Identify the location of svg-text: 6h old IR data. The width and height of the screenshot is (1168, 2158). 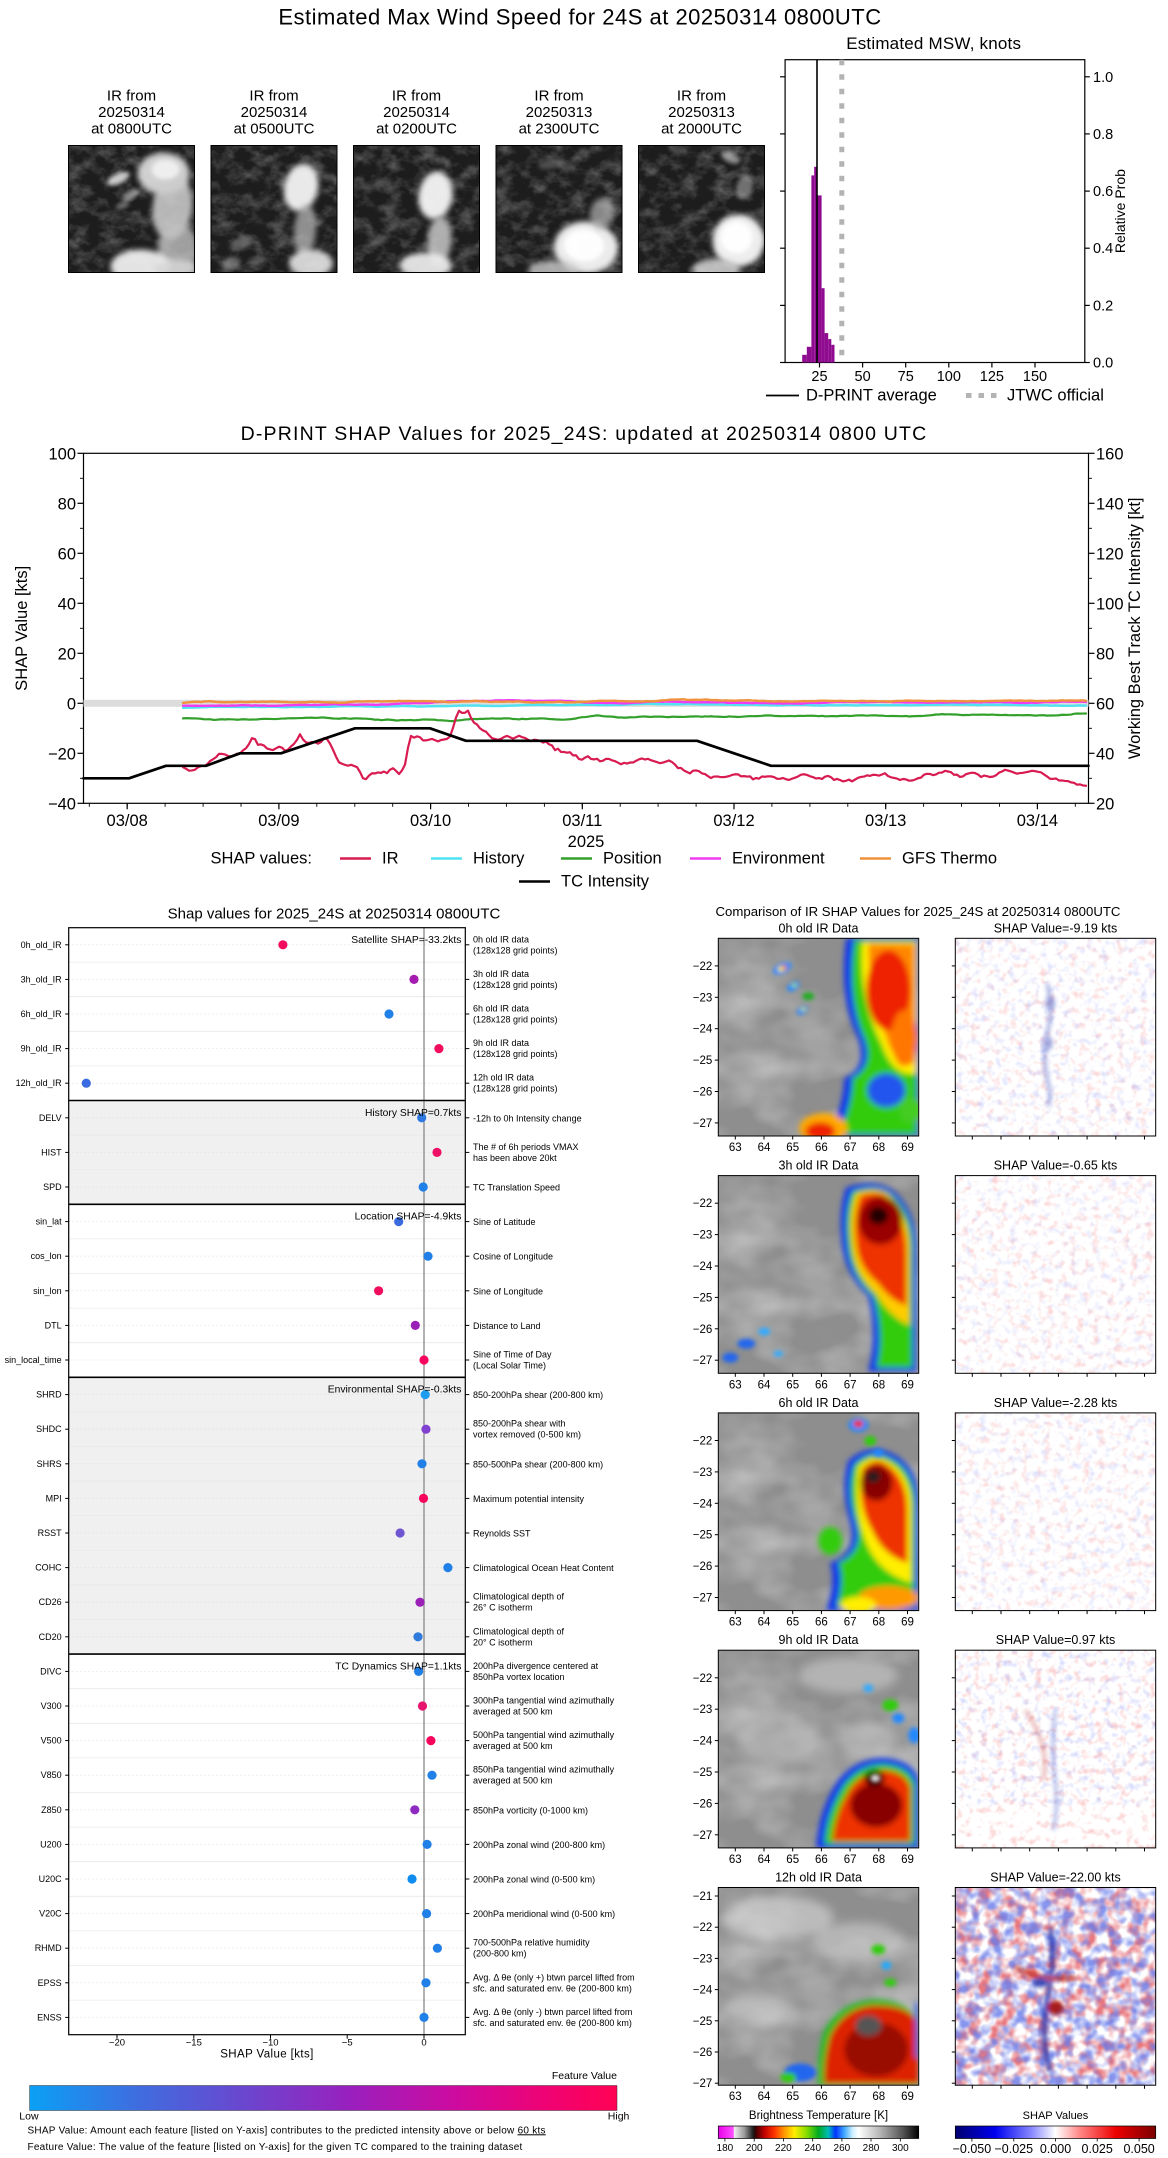
(501, 1009).